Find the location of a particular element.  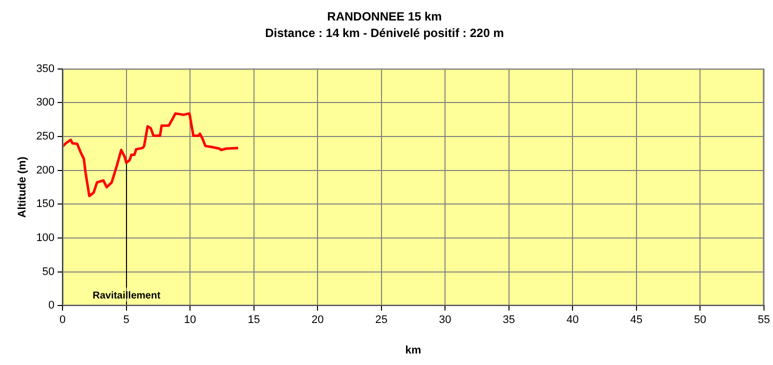

x-tick-label: 35 is located at coordinates (508, 320).